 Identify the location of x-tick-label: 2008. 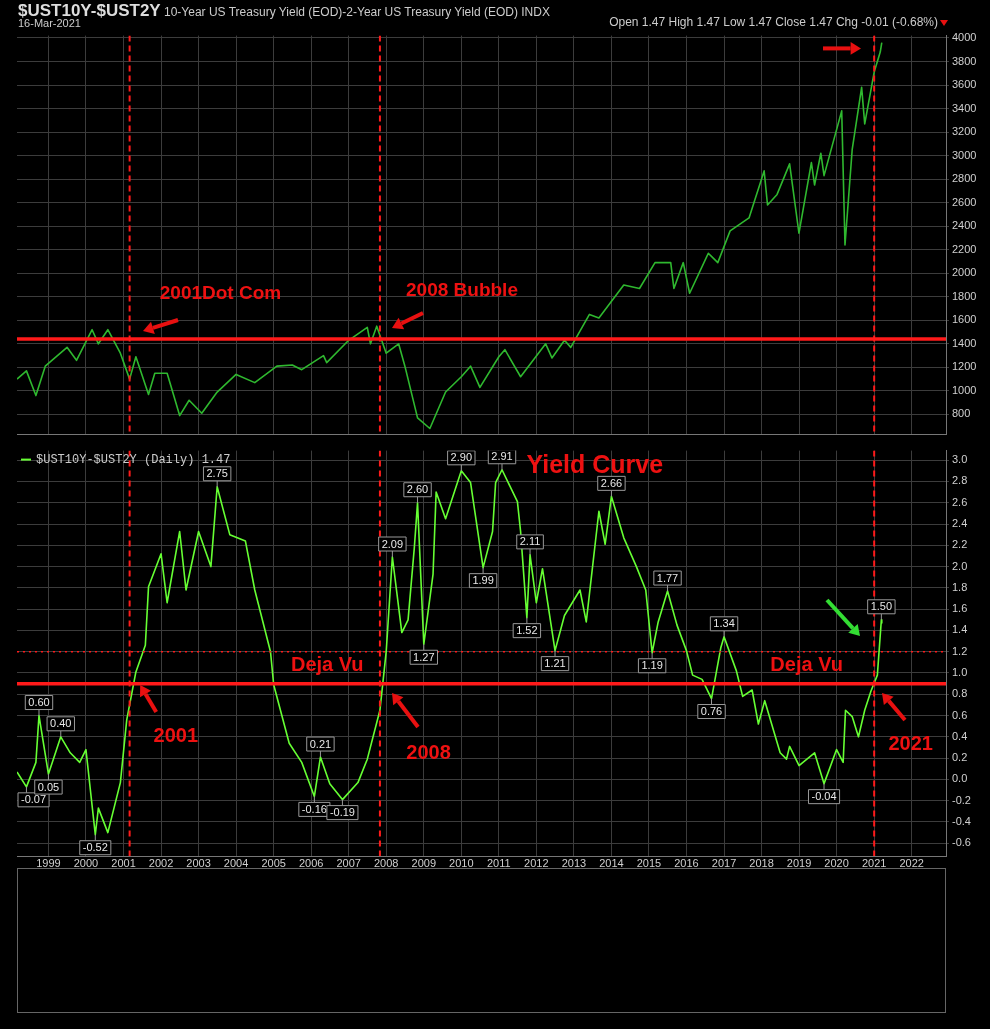
(386, 862).